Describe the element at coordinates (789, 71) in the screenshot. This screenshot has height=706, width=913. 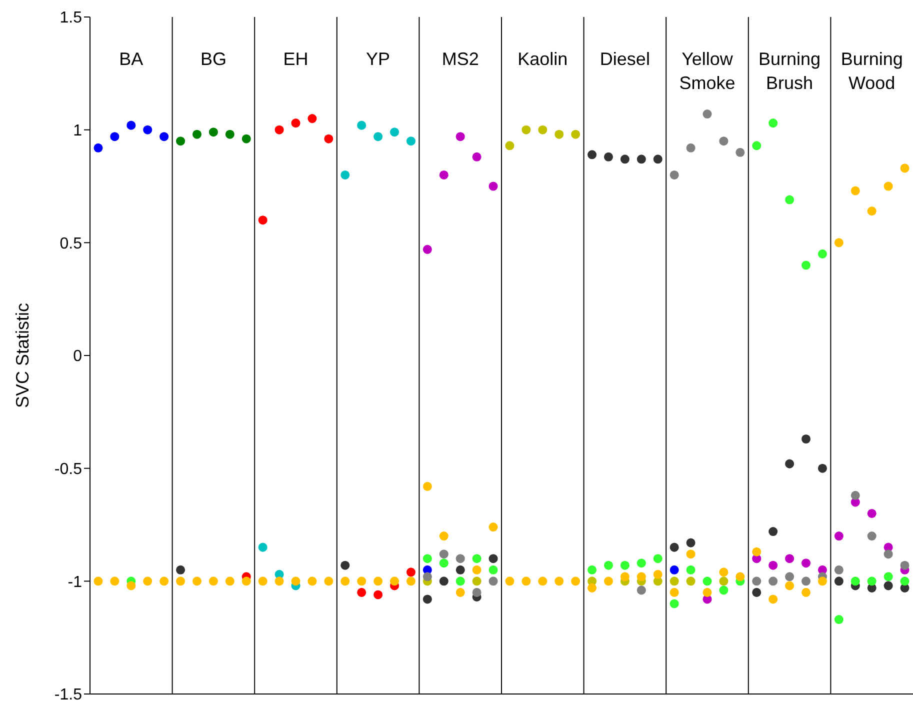
I see `annotation: Burning Brush` at that location.